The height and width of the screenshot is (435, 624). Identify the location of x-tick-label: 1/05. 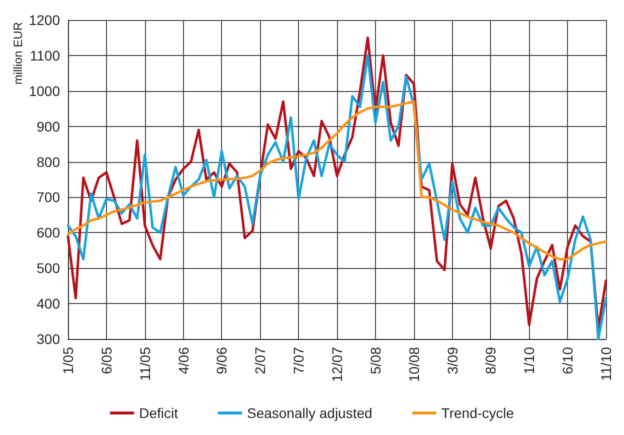
(68, 360).